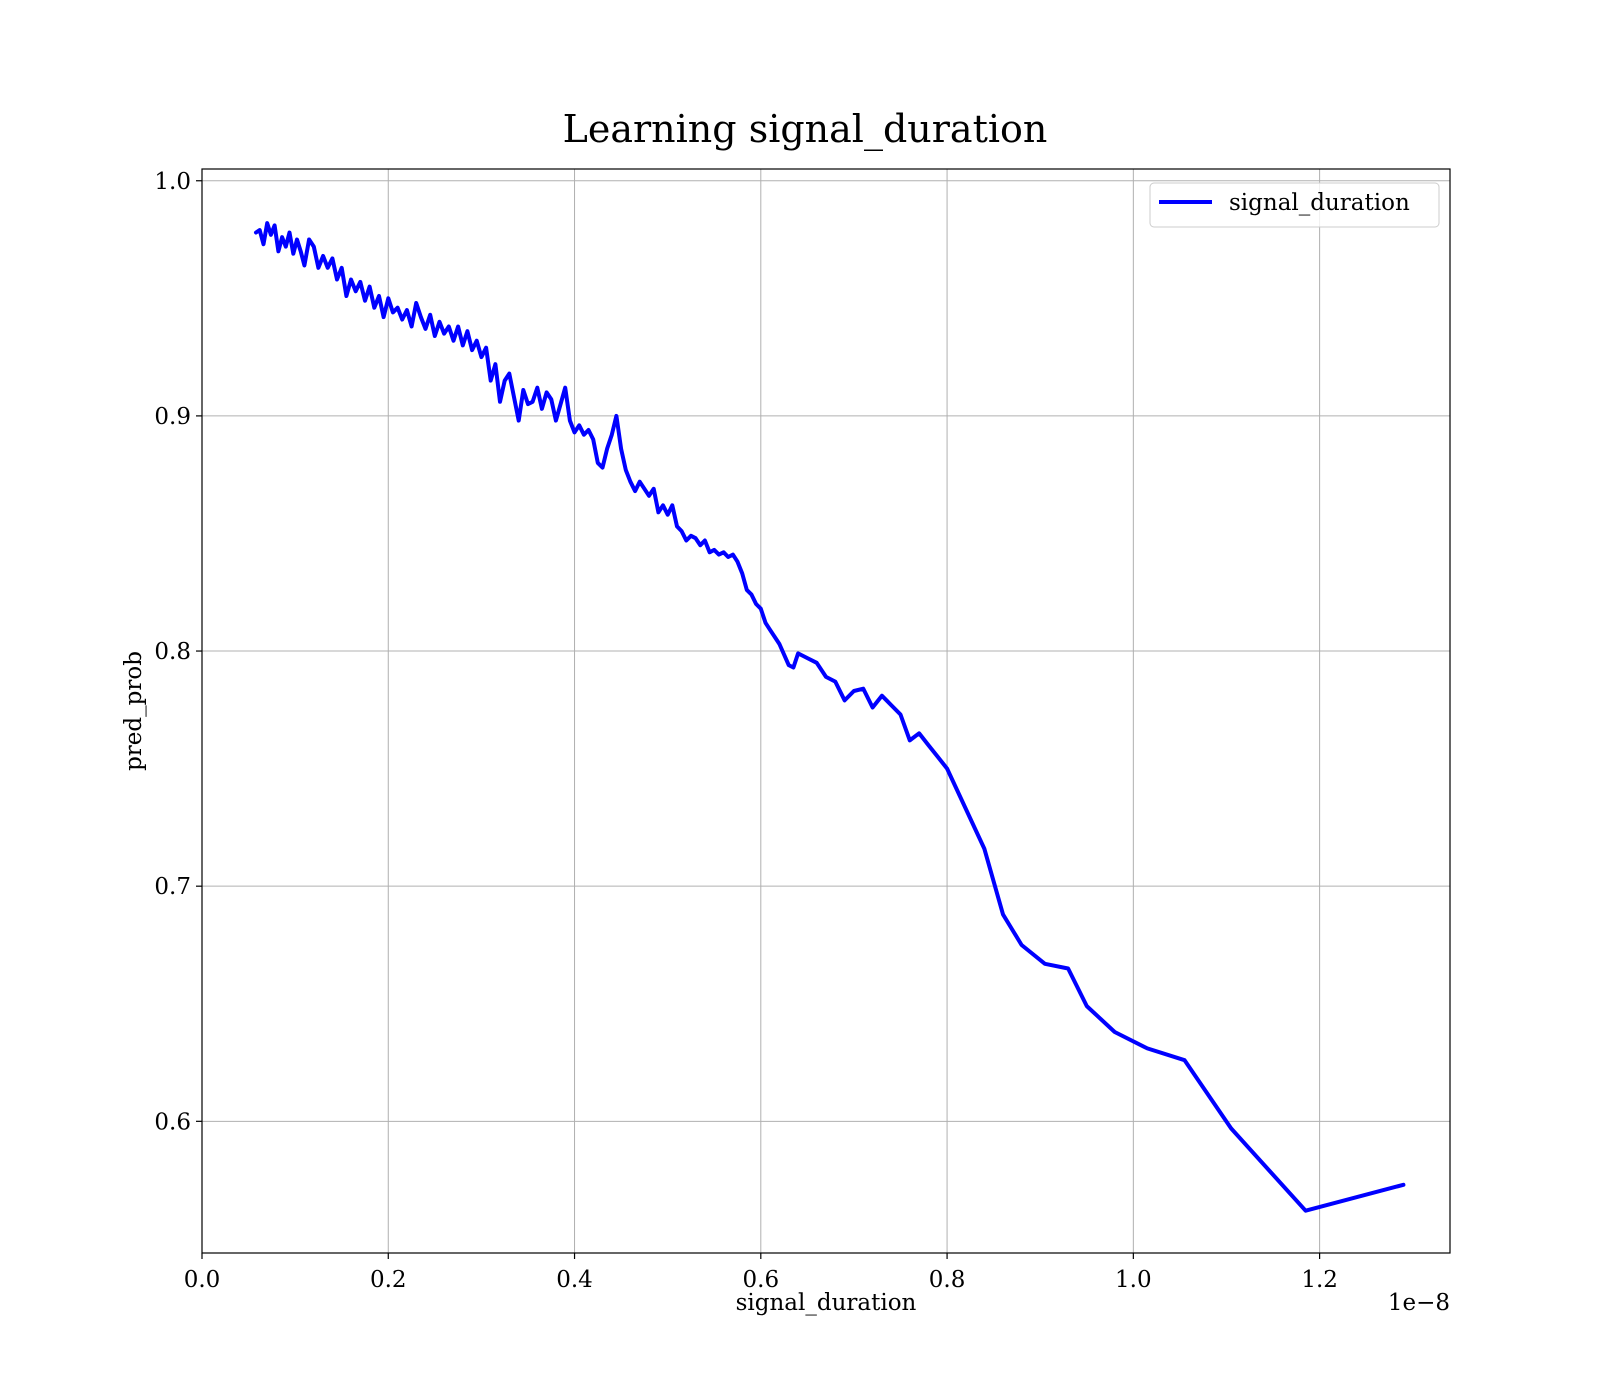 Image resolution: width=1600 pixels, height=1400 pixels. What do you see at coordinates (1319, 203) in the screenshot?
I see `legend-label: signal_duration` at bounding box center [1319, 203].